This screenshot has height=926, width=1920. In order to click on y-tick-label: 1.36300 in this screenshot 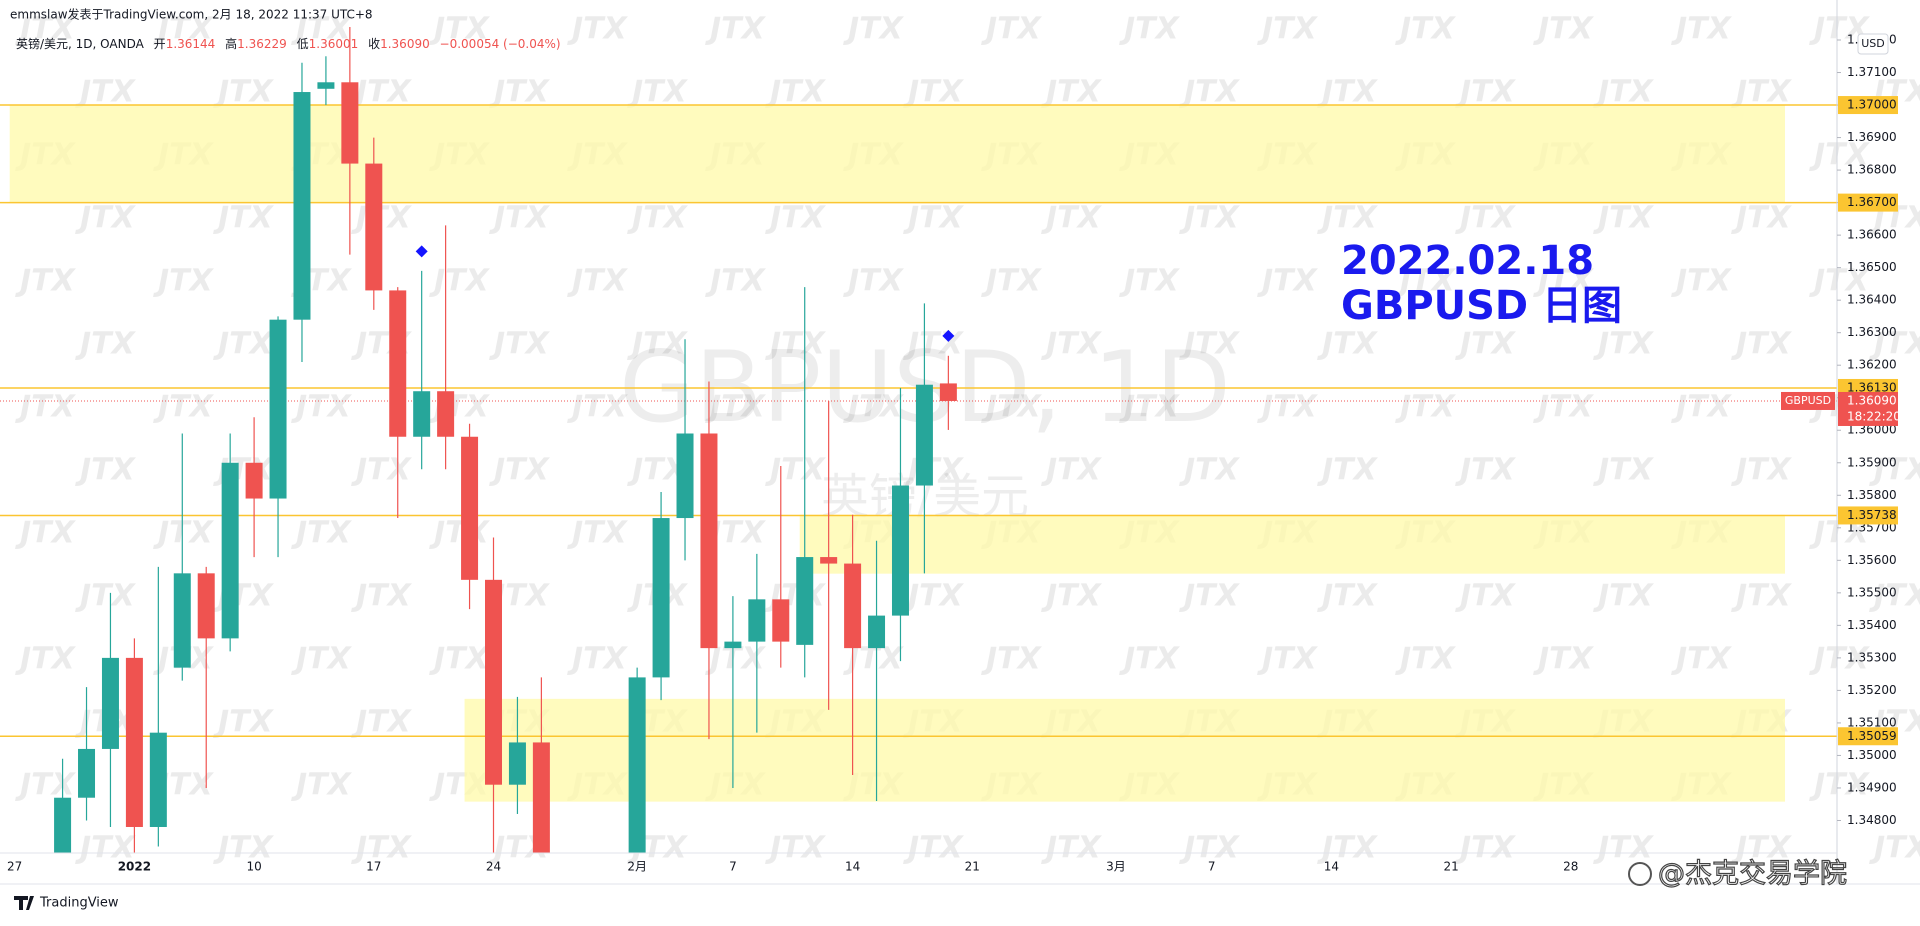, I will do `click(1872, 332)`.